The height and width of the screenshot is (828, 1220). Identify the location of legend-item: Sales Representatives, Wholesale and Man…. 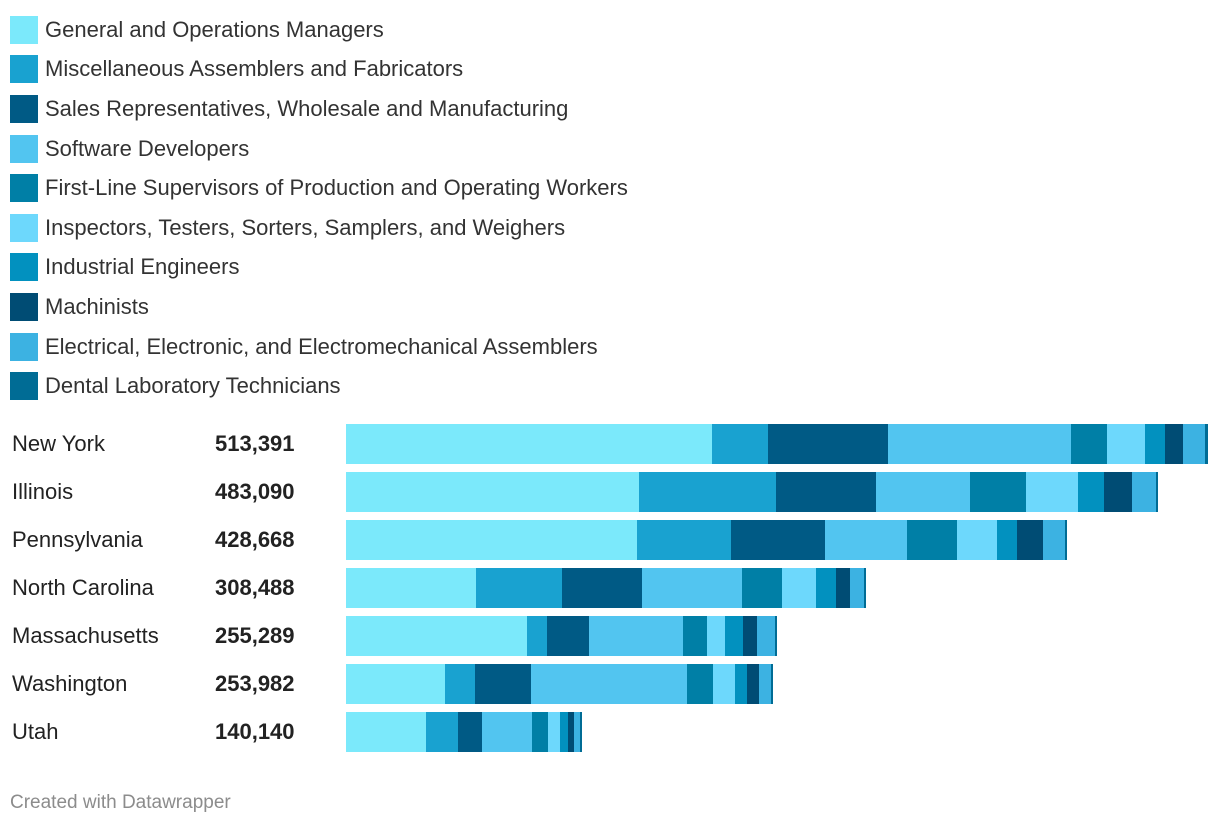
(319, 109).